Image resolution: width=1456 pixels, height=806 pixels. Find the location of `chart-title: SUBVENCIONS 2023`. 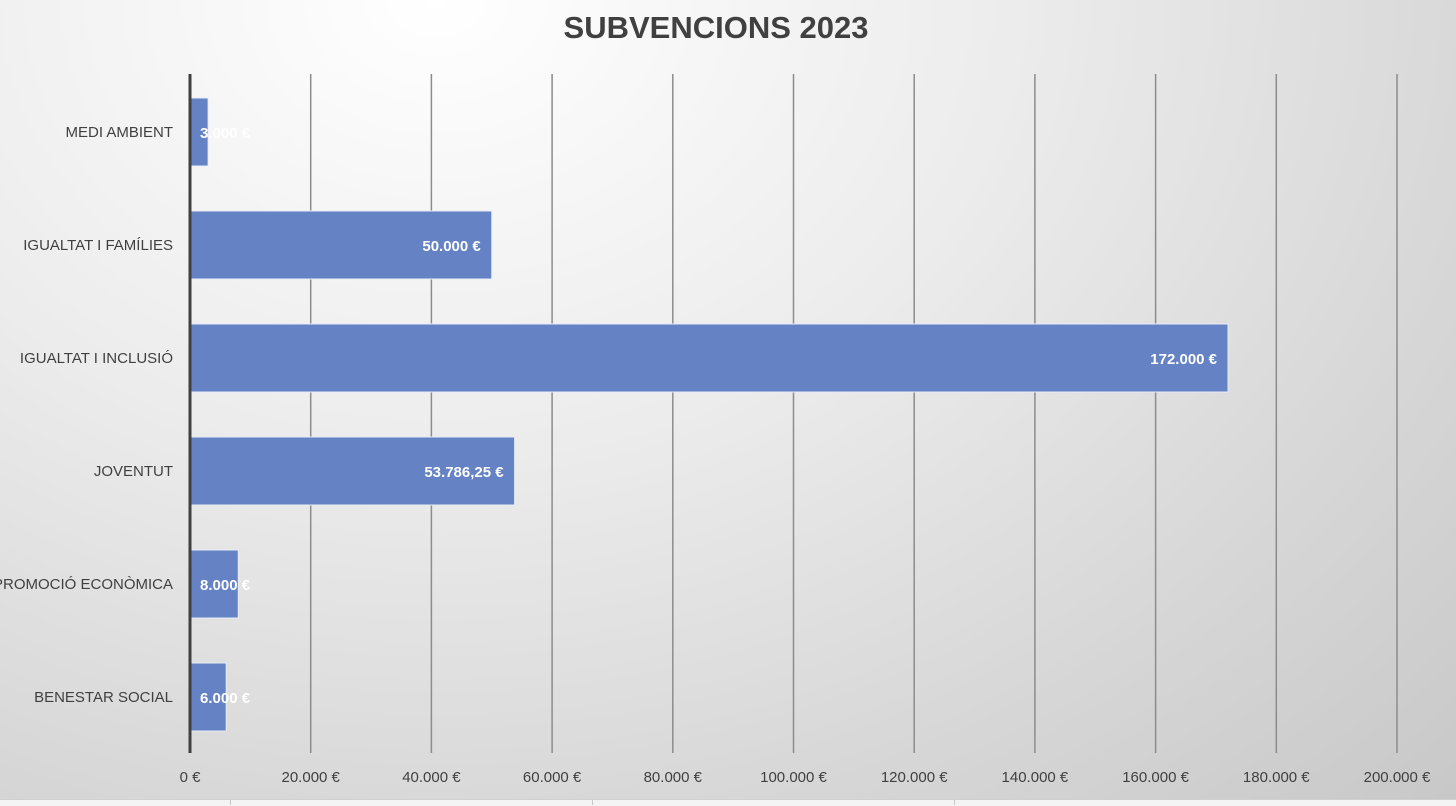

chart-title: SUBVENCIONS 2023 is located at coordinates (716, 27).